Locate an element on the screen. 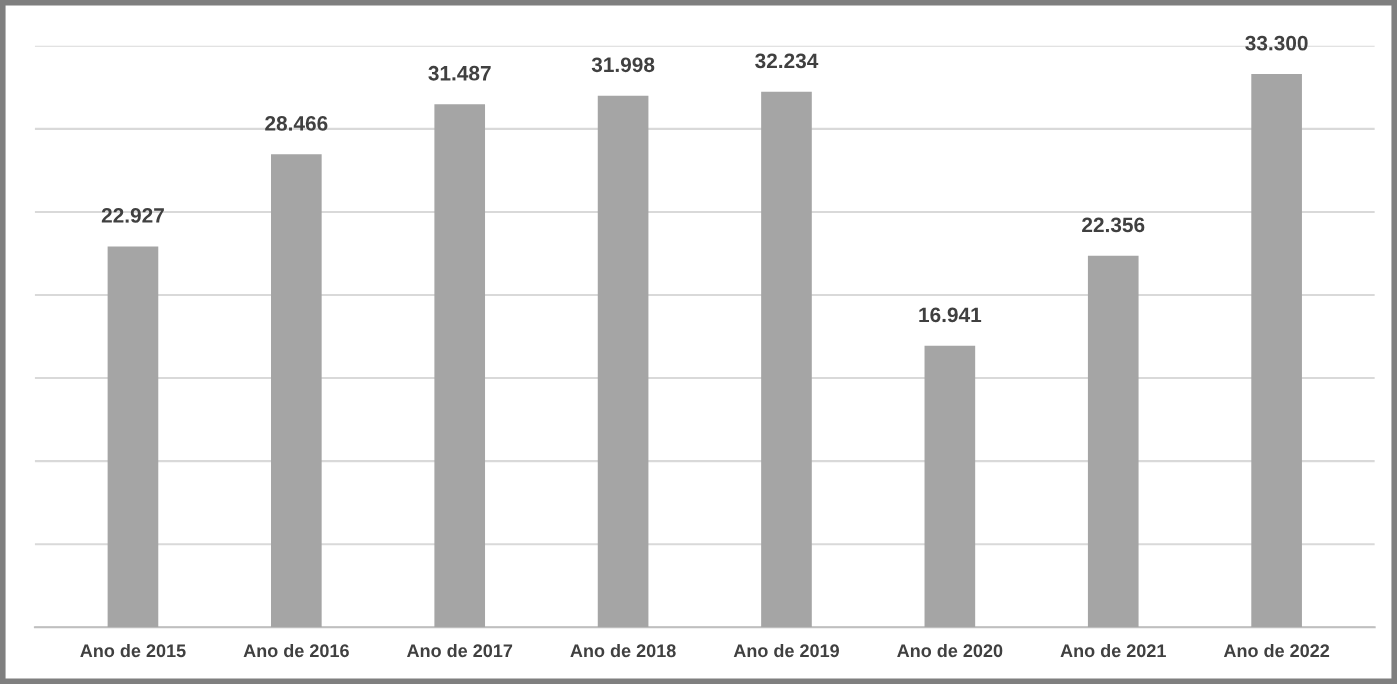 This screenshot has width=1397, height=684. x-tick-label: Ano de 2016 is located at coordinates (296, 650).